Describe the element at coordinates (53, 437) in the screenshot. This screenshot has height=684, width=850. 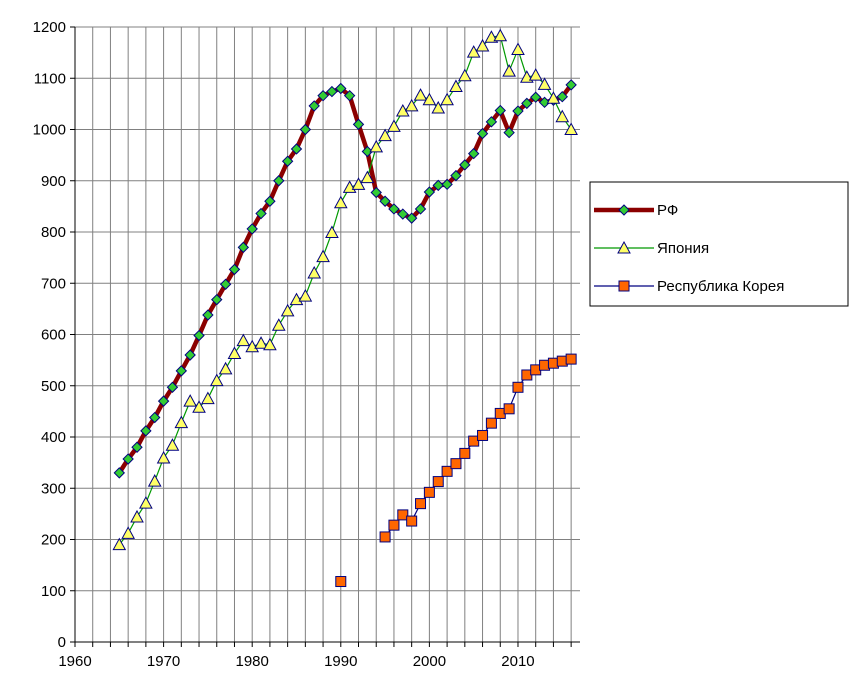
I see `y-tick-label: 400` at that location.